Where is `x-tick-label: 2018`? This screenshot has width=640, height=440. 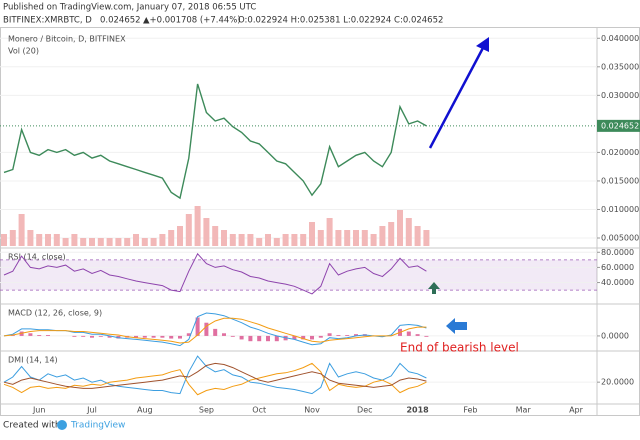
x-tick-label: 2018 is located at coordinates (417, 410).